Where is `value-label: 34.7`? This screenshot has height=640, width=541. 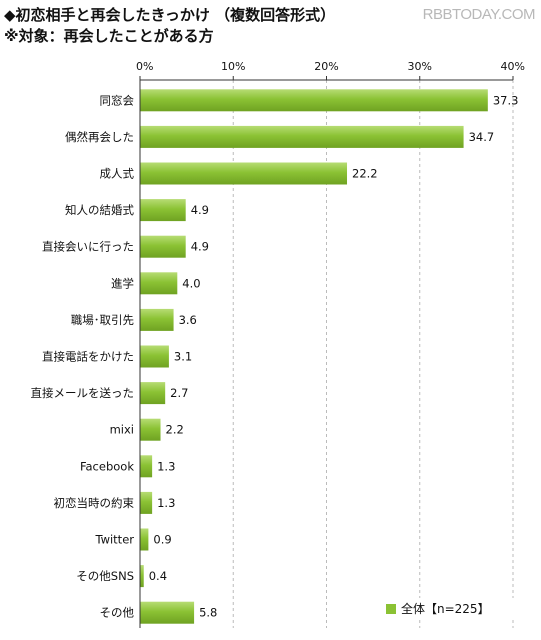 value-label: 34.7 is located at coordinates (482, 137).